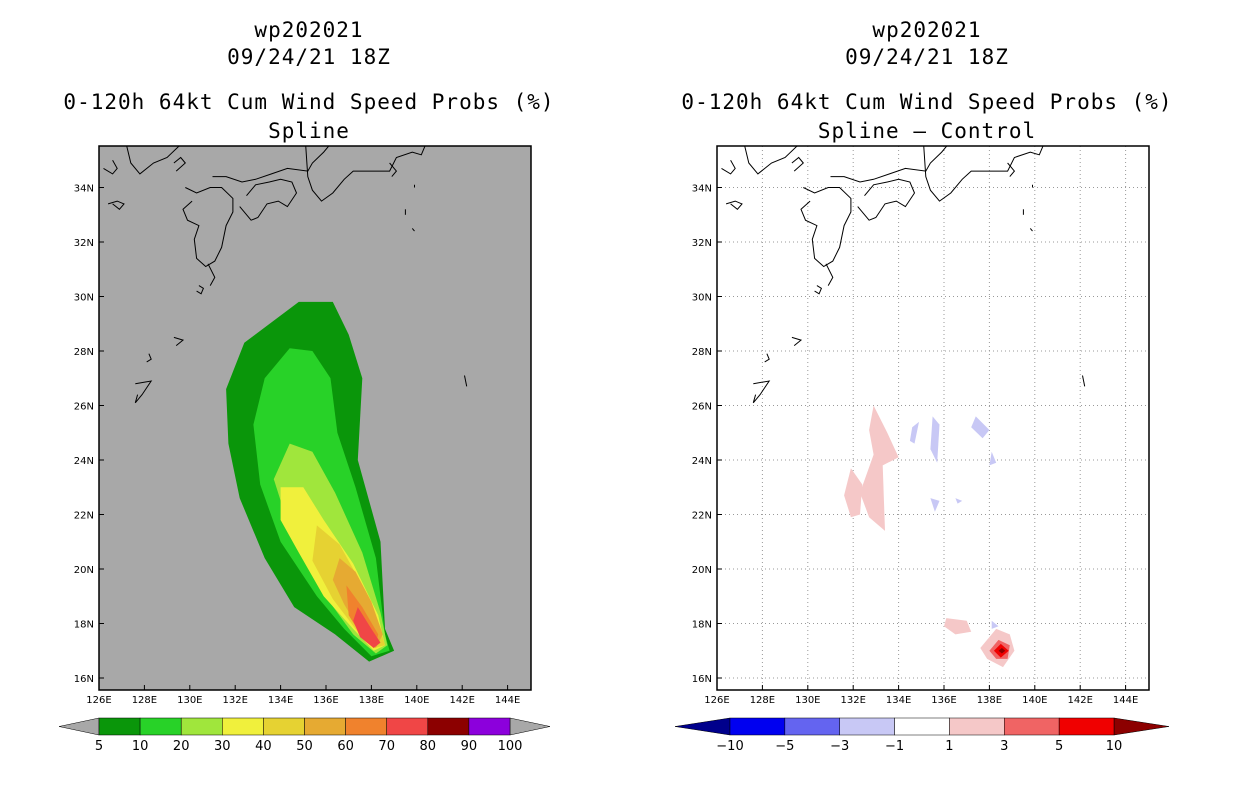 This screenshot has width=1236, height=800. What do you see at coordinates (428, 746) in the screenshot?
I see `colorbar-label: 80` at bounding box center [428, 746].